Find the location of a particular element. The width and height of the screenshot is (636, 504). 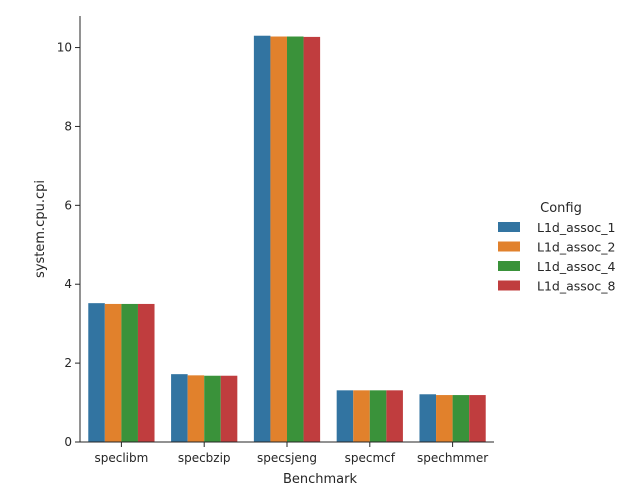

y-tick-label: 2 is located at coordinates (68, 363).